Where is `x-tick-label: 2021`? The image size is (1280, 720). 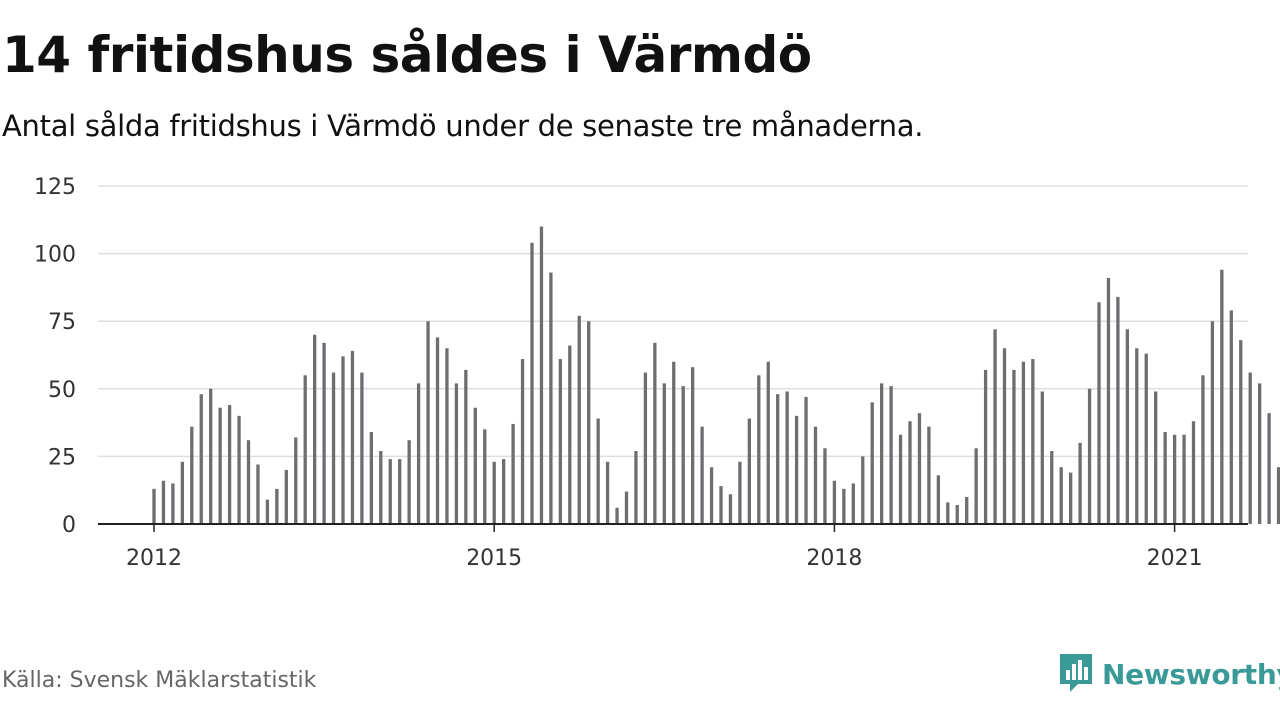
x-tick-label: 2021 is located at coordinates (1175, 558).